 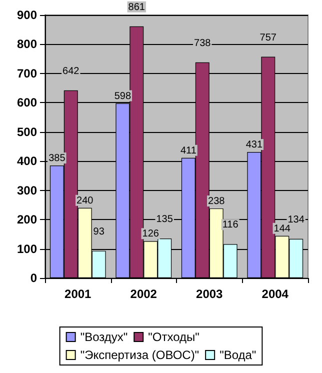 What do you see at coordinates (165, 220) in the screenshot?
I see `data-label: 135` at bounding box center [165, 220].